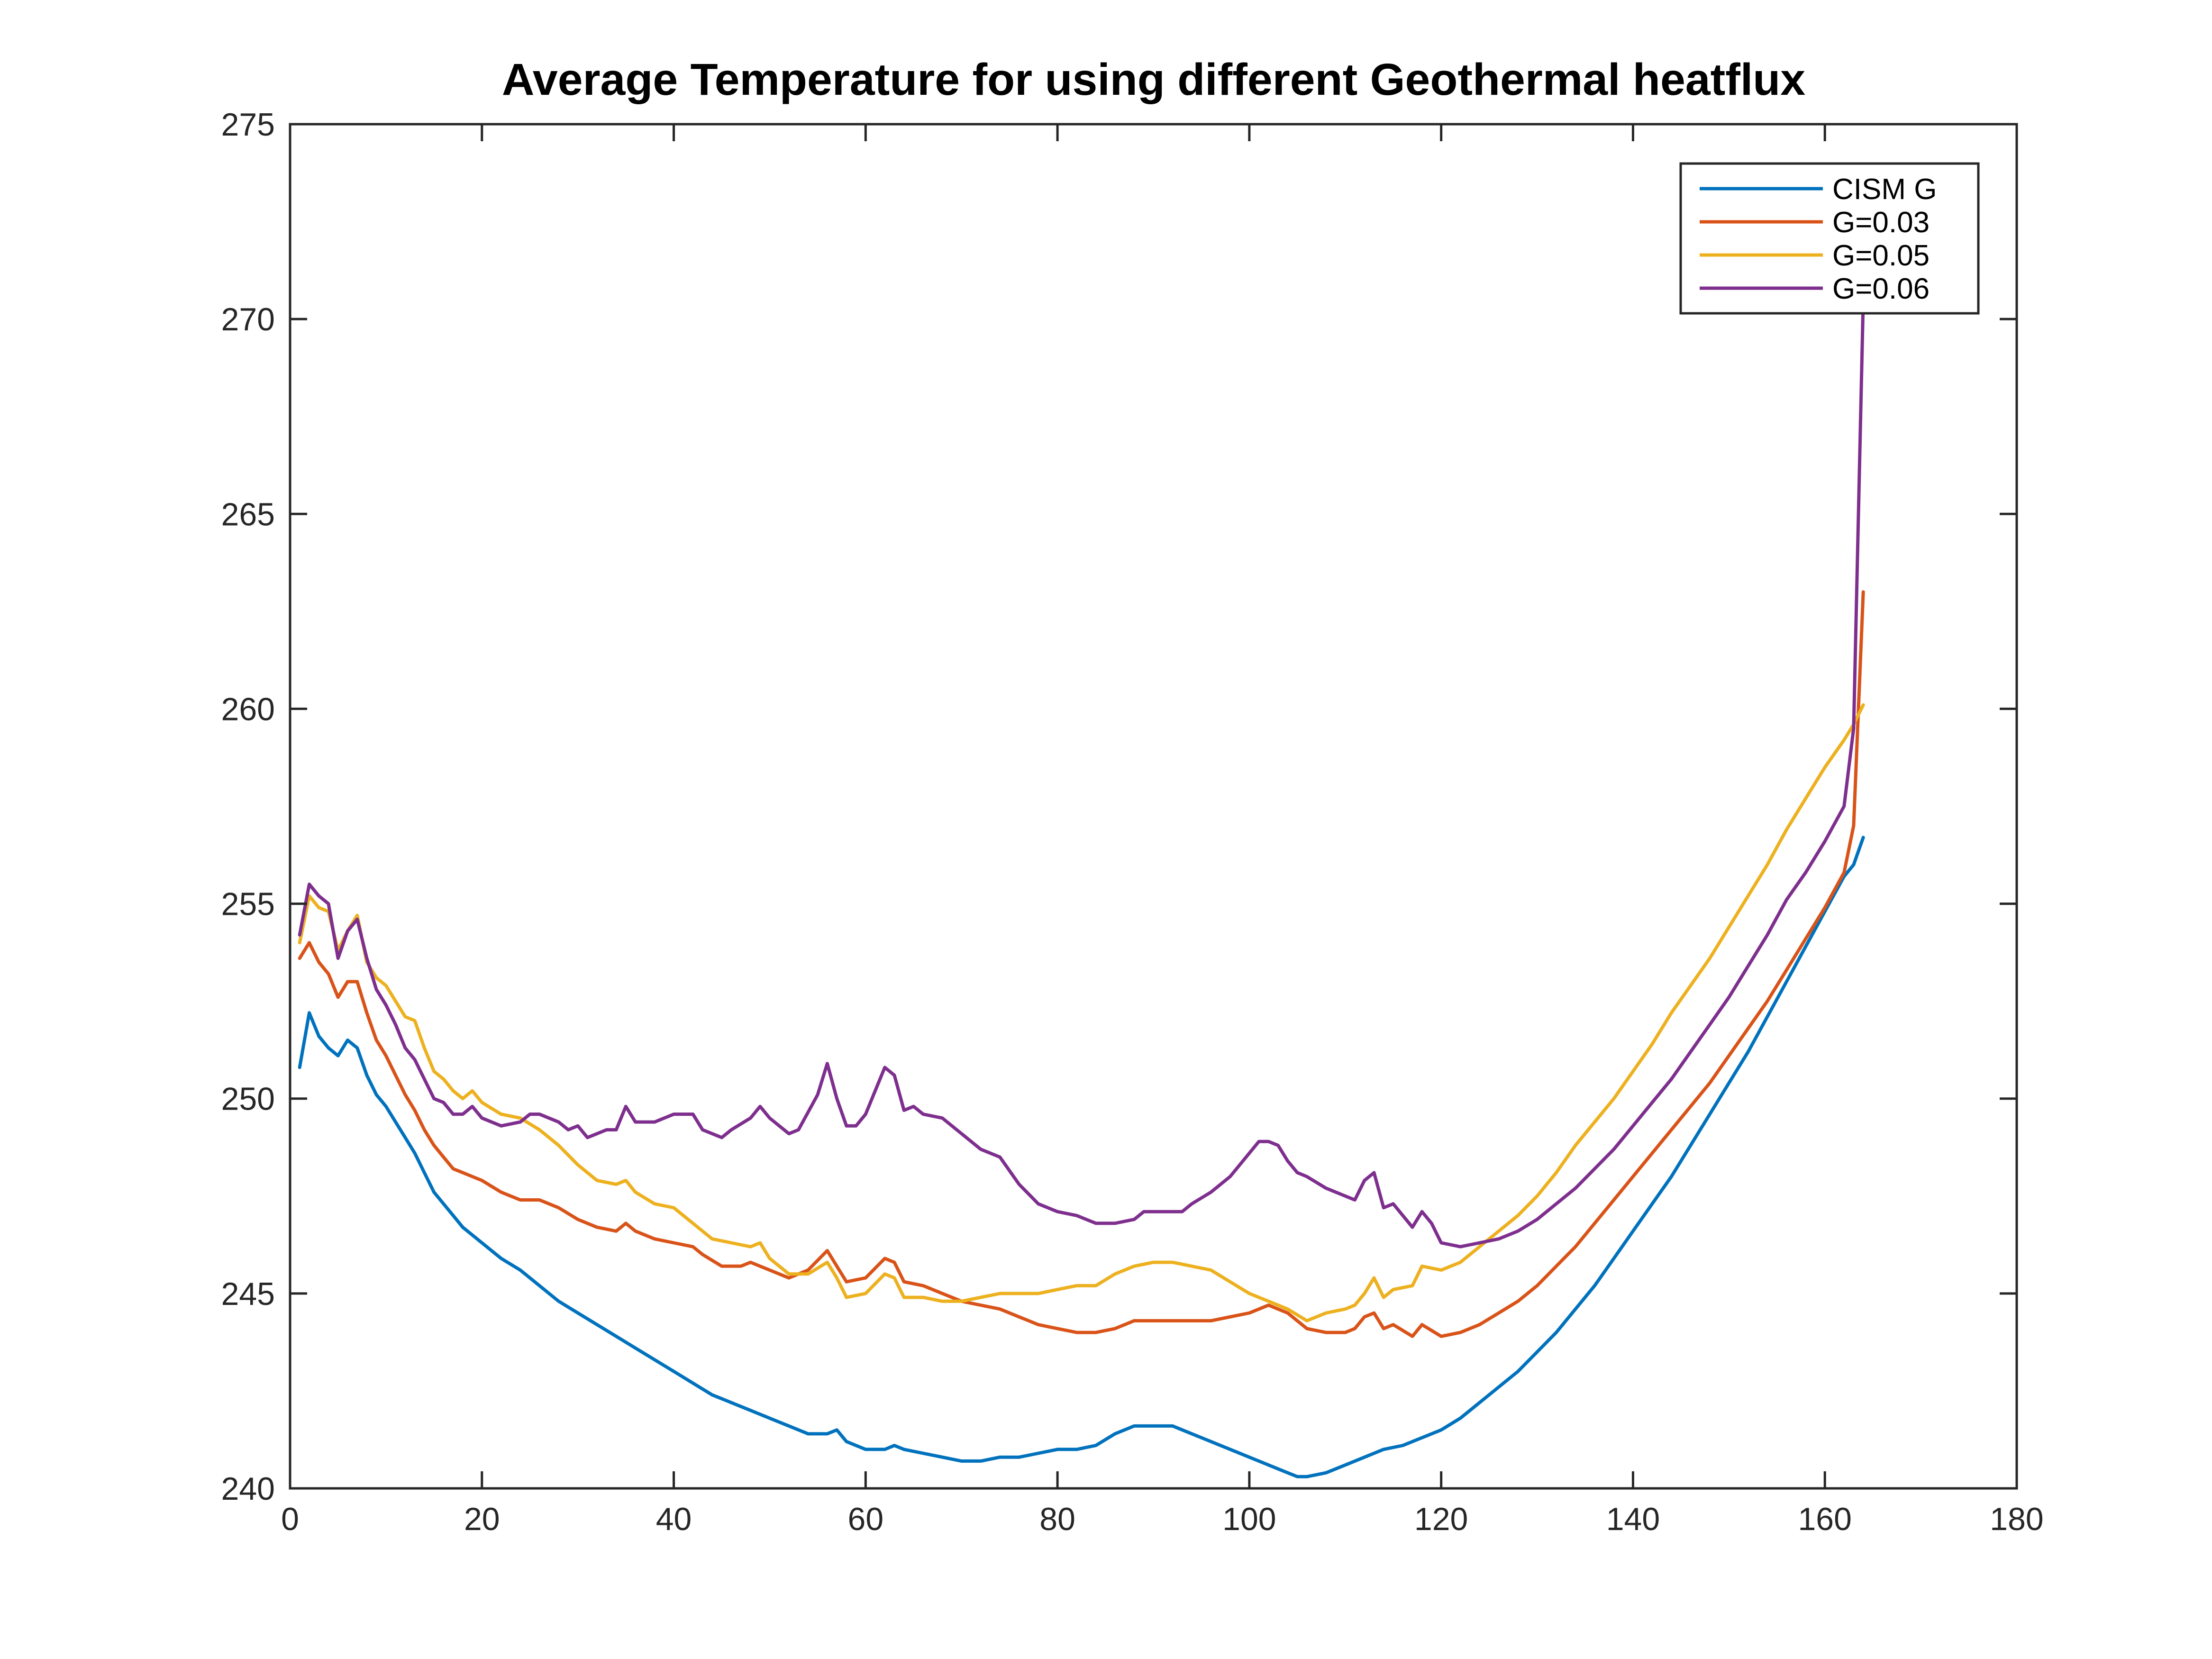  I want to click on y-tick-label: 255, so click(248, 904).